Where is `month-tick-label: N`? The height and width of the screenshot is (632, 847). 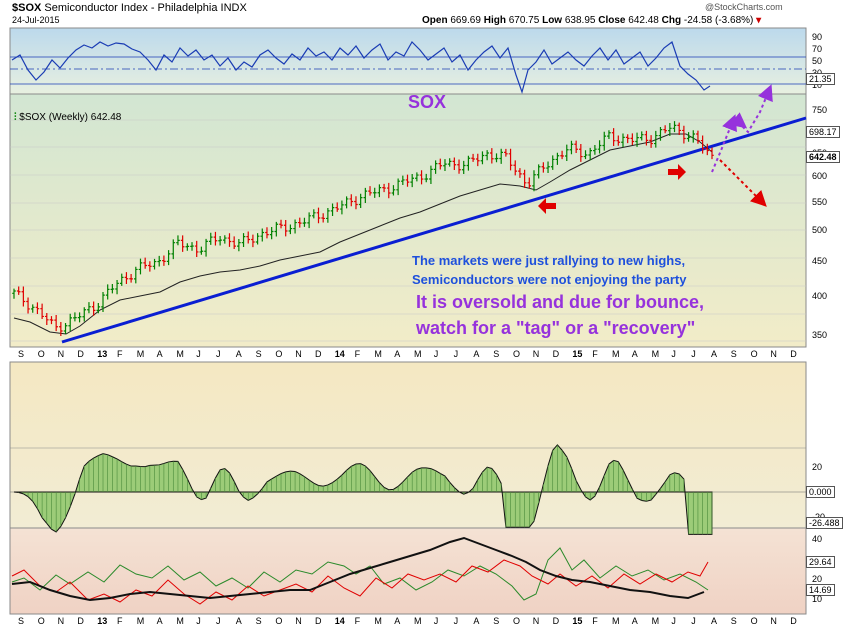
month-tick-label: N is located at coordinates (536, 354).